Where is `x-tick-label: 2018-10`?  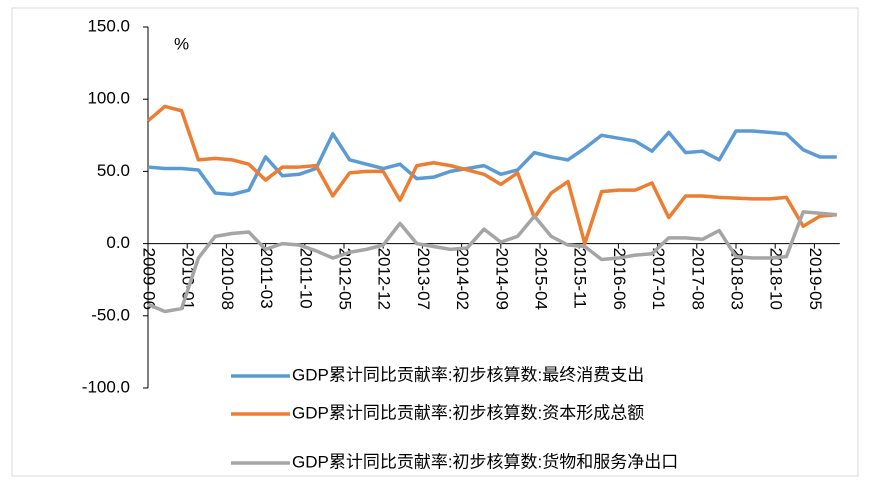
x-tick-label: 2018-10 is located at coordinates (776, 279).